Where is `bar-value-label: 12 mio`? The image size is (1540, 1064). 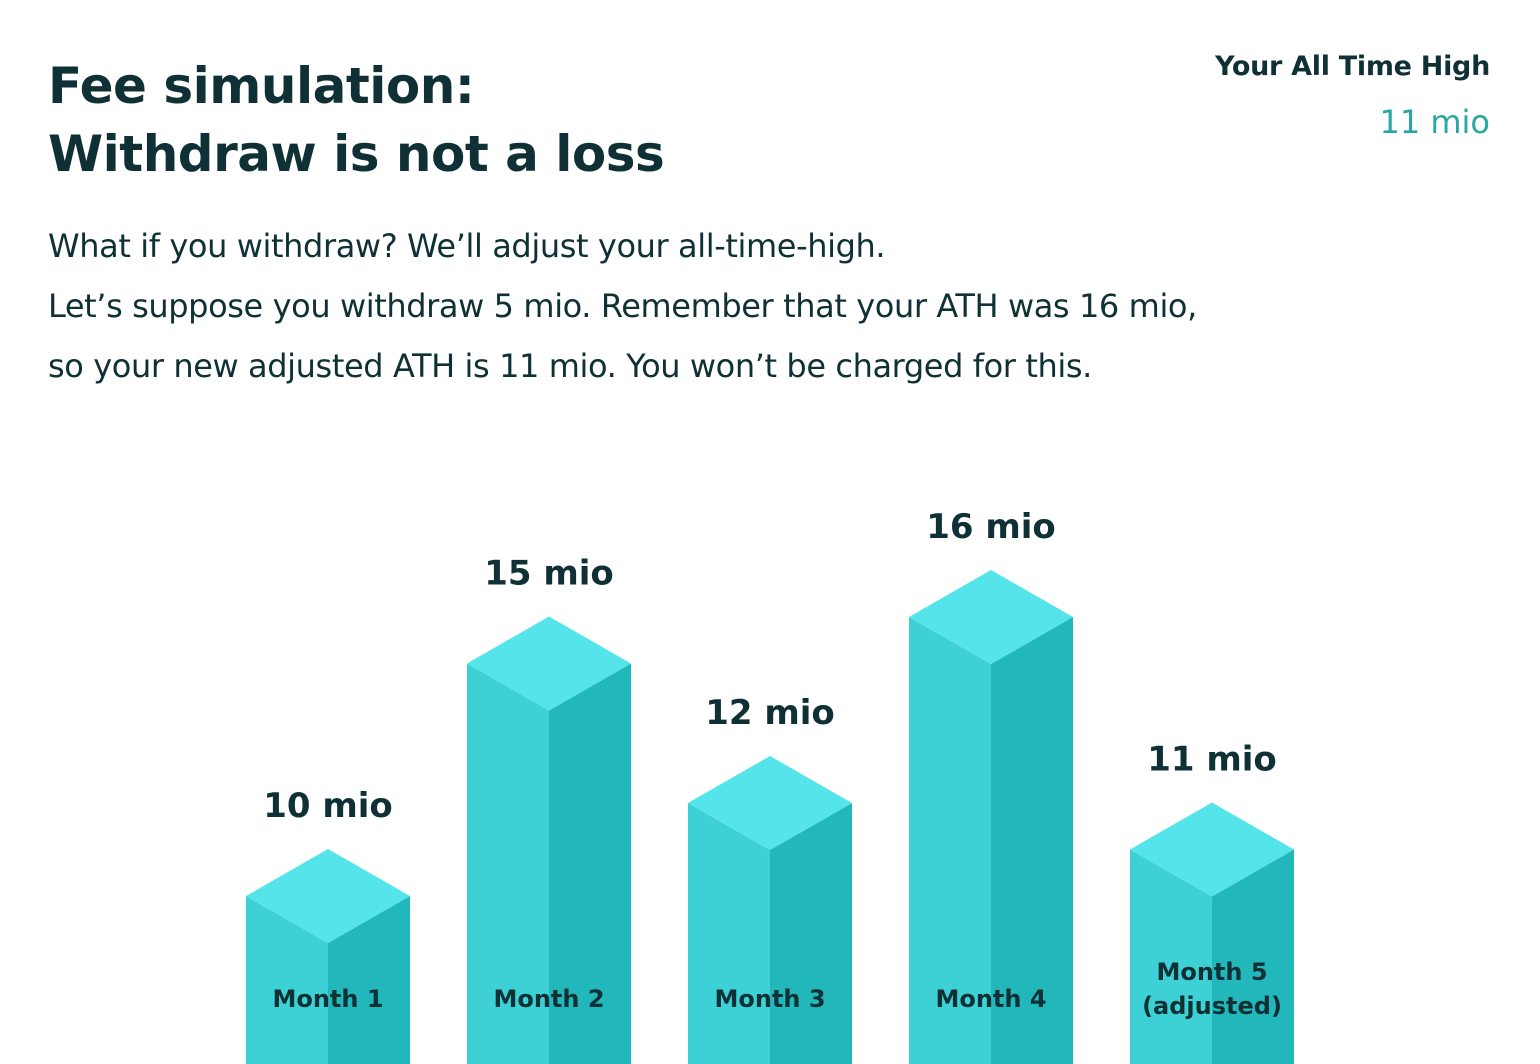 bar-value-label: 12 mio is located at coordinates (770, 713).